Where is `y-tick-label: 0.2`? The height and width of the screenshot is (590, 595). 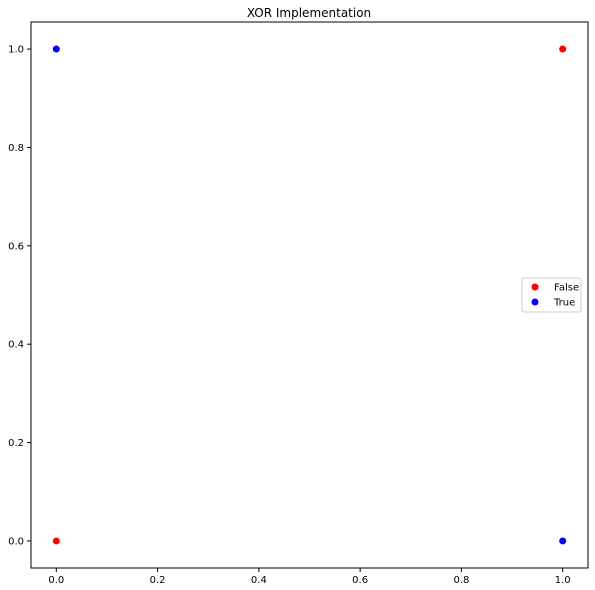
y-tick-label: 0.2 is located at coordinates (16, 443).